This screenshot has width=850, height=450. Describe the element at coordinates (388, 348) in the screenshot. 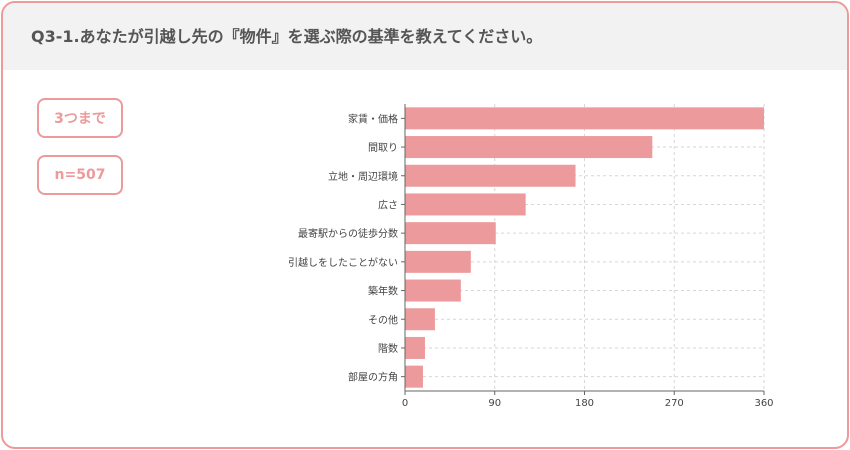

I see `category-label: 階数` at that location.